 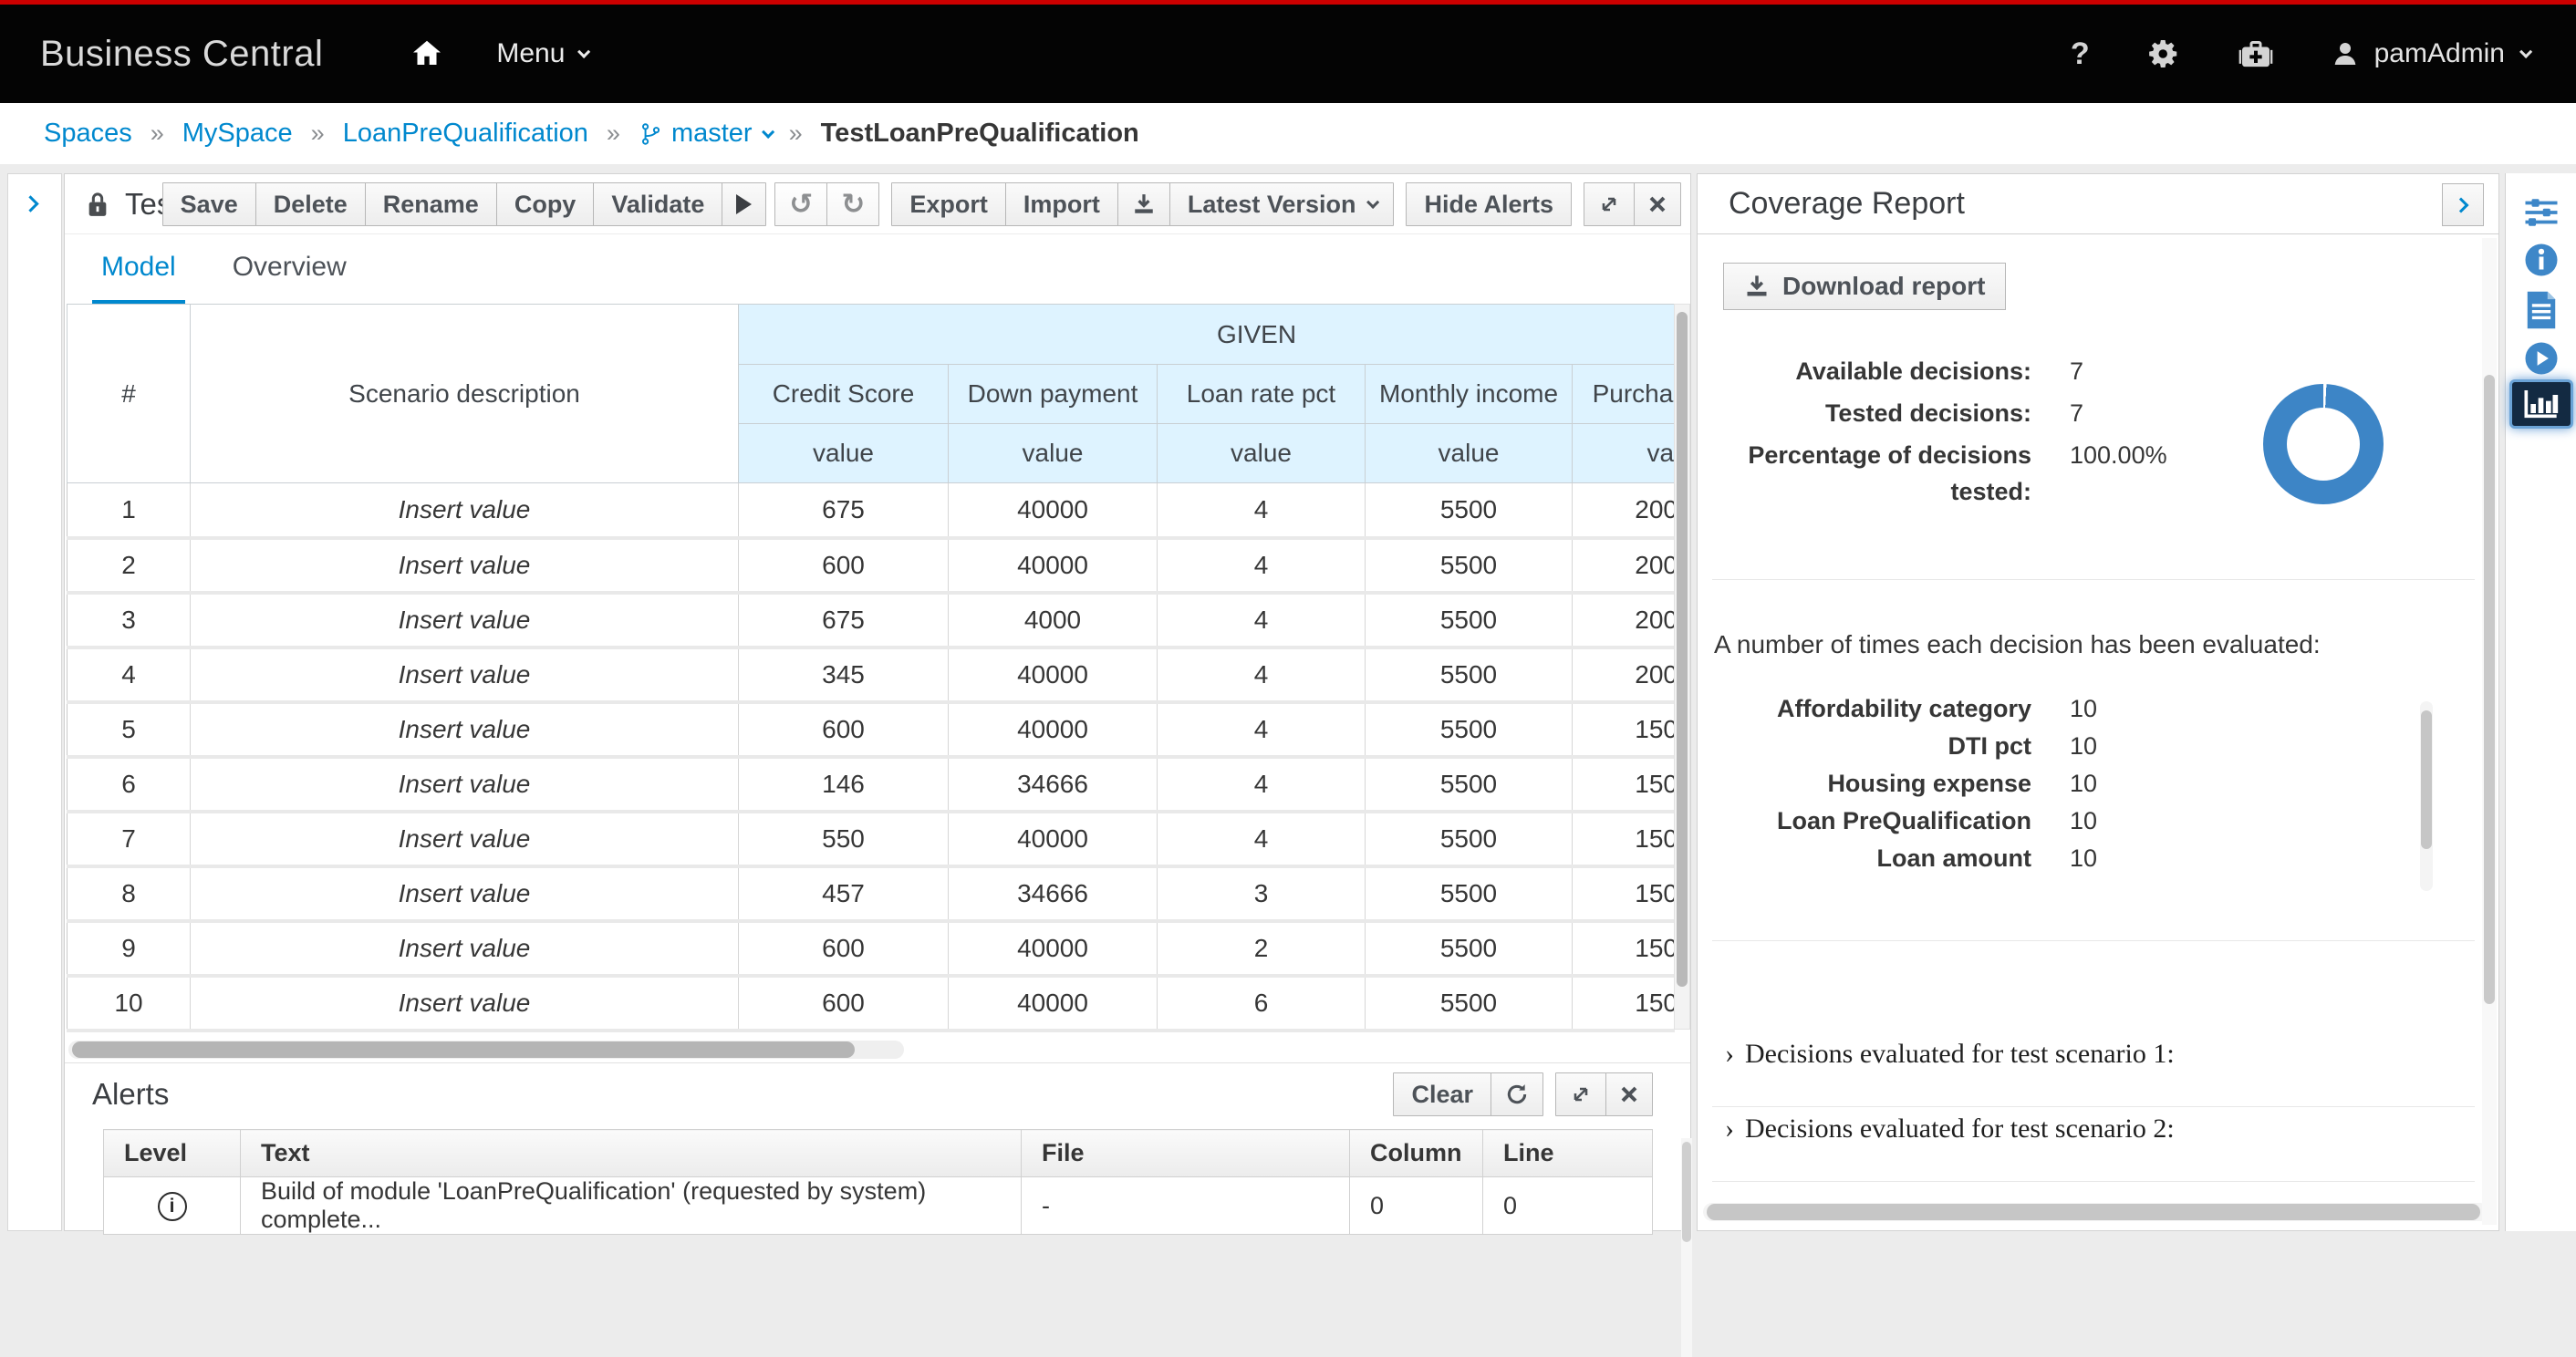 I want to click on rate-cell: 2, so click(x=1261, y=949).